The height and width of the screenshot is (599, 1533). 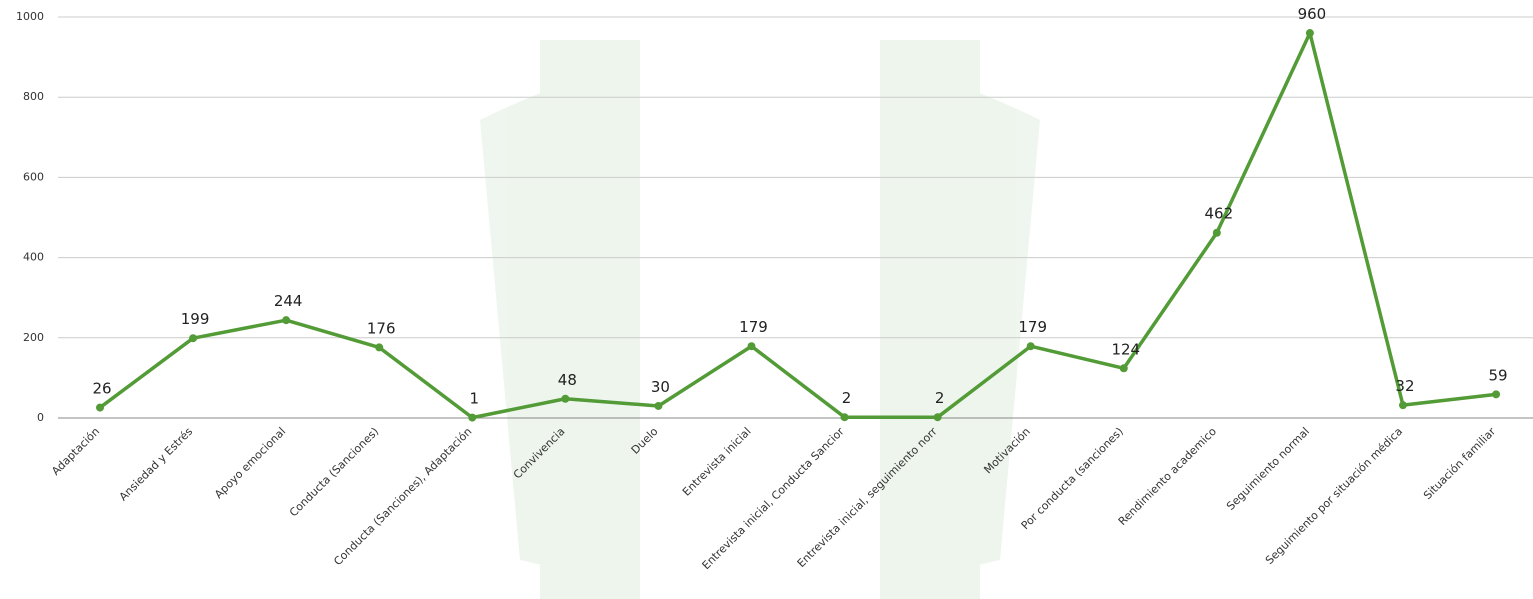 I want to click on x-tick-label: Rendimiento academico, so click(x=1167, y=476).